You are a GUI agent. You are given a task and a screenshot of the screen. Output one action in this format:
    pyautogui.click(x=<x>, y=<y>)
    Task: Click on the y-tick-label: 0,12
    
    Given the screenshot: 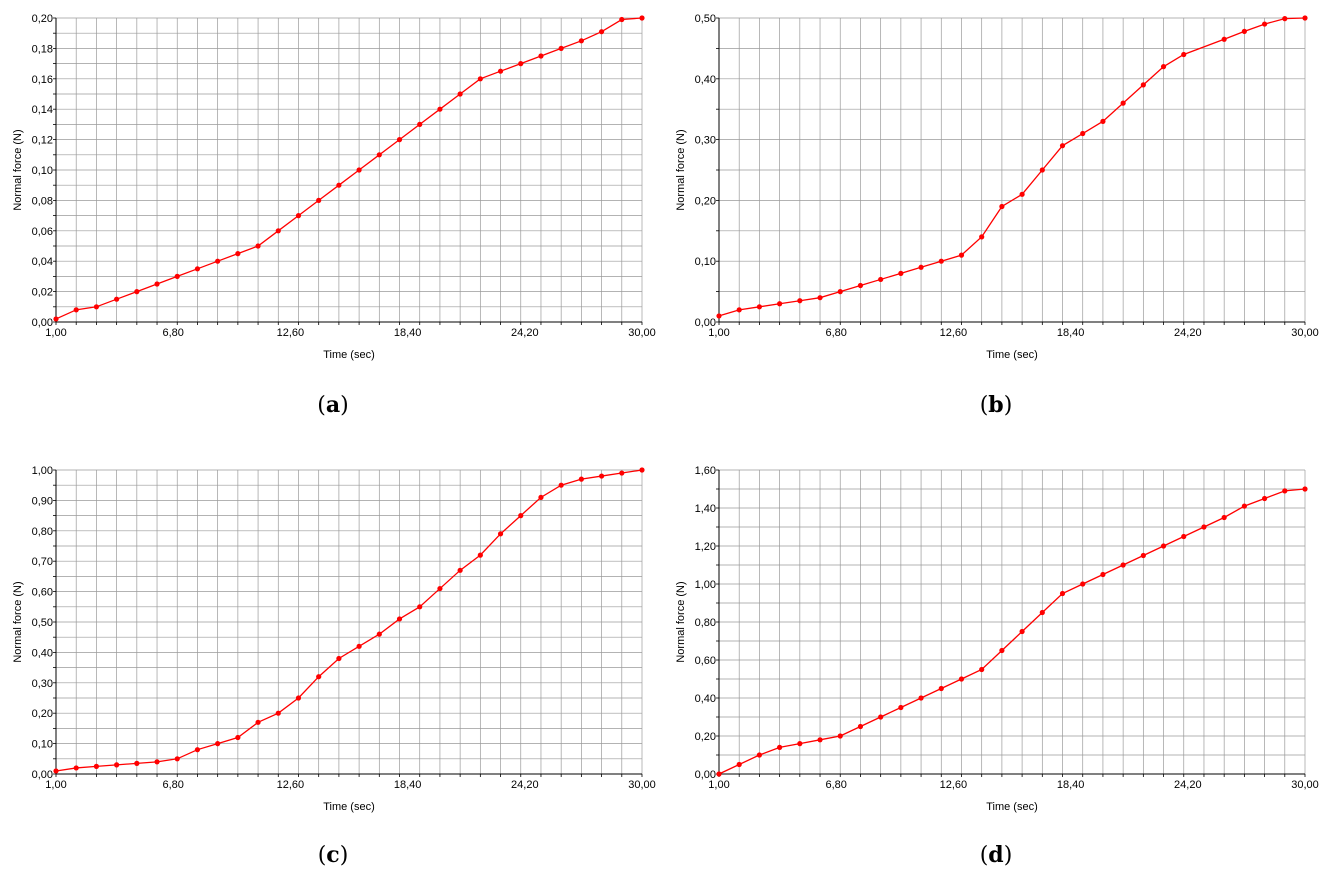 What is the action you would take?
    pyautogui.click(x=42, y=141)
    